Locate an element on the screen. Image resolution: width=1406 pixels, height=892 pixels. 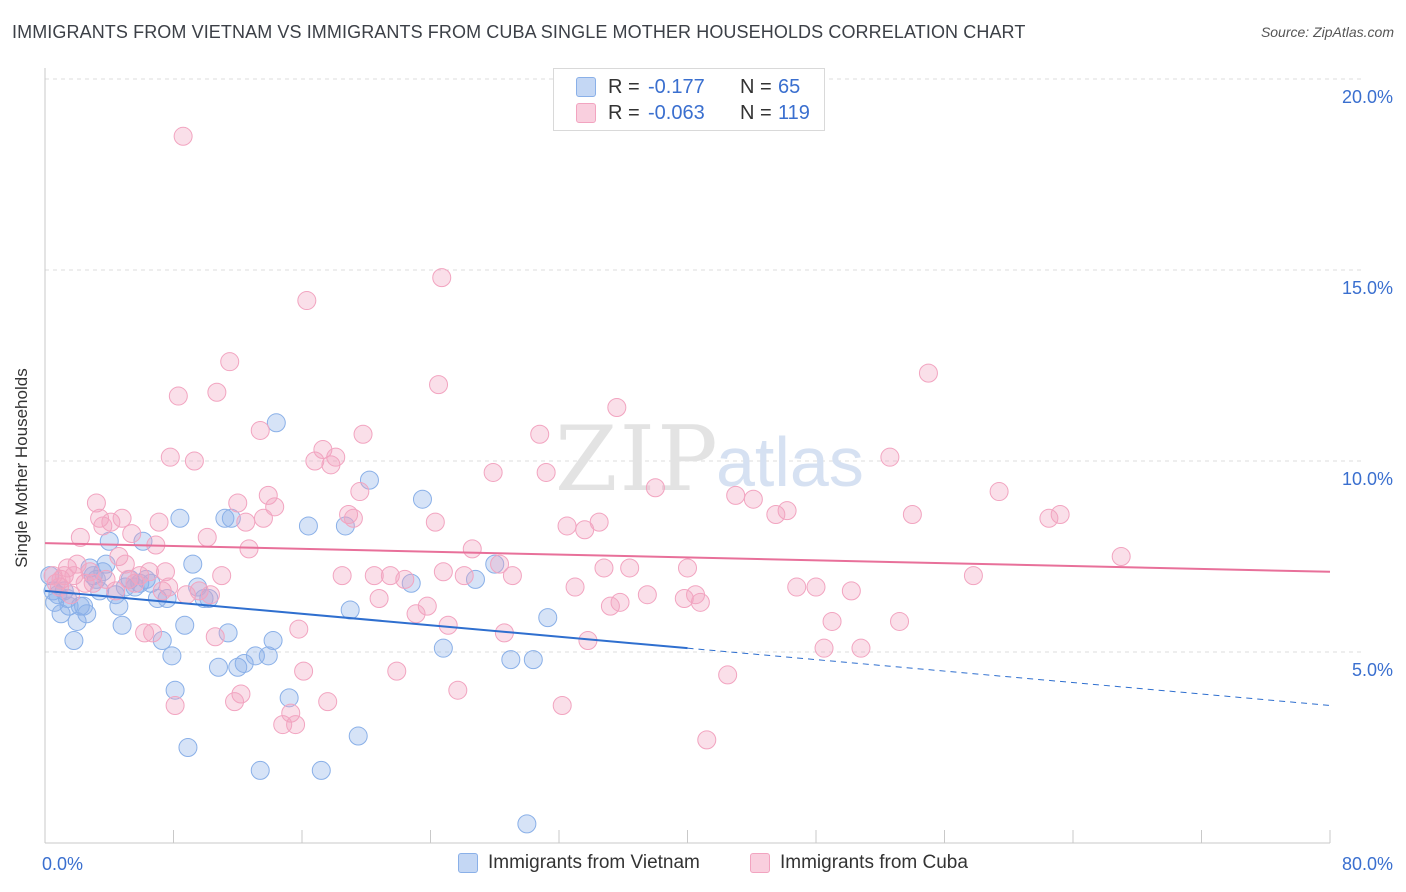
legend-row-vietnam: R = -0.177 N = 65 is located at coordinates (688, 87).